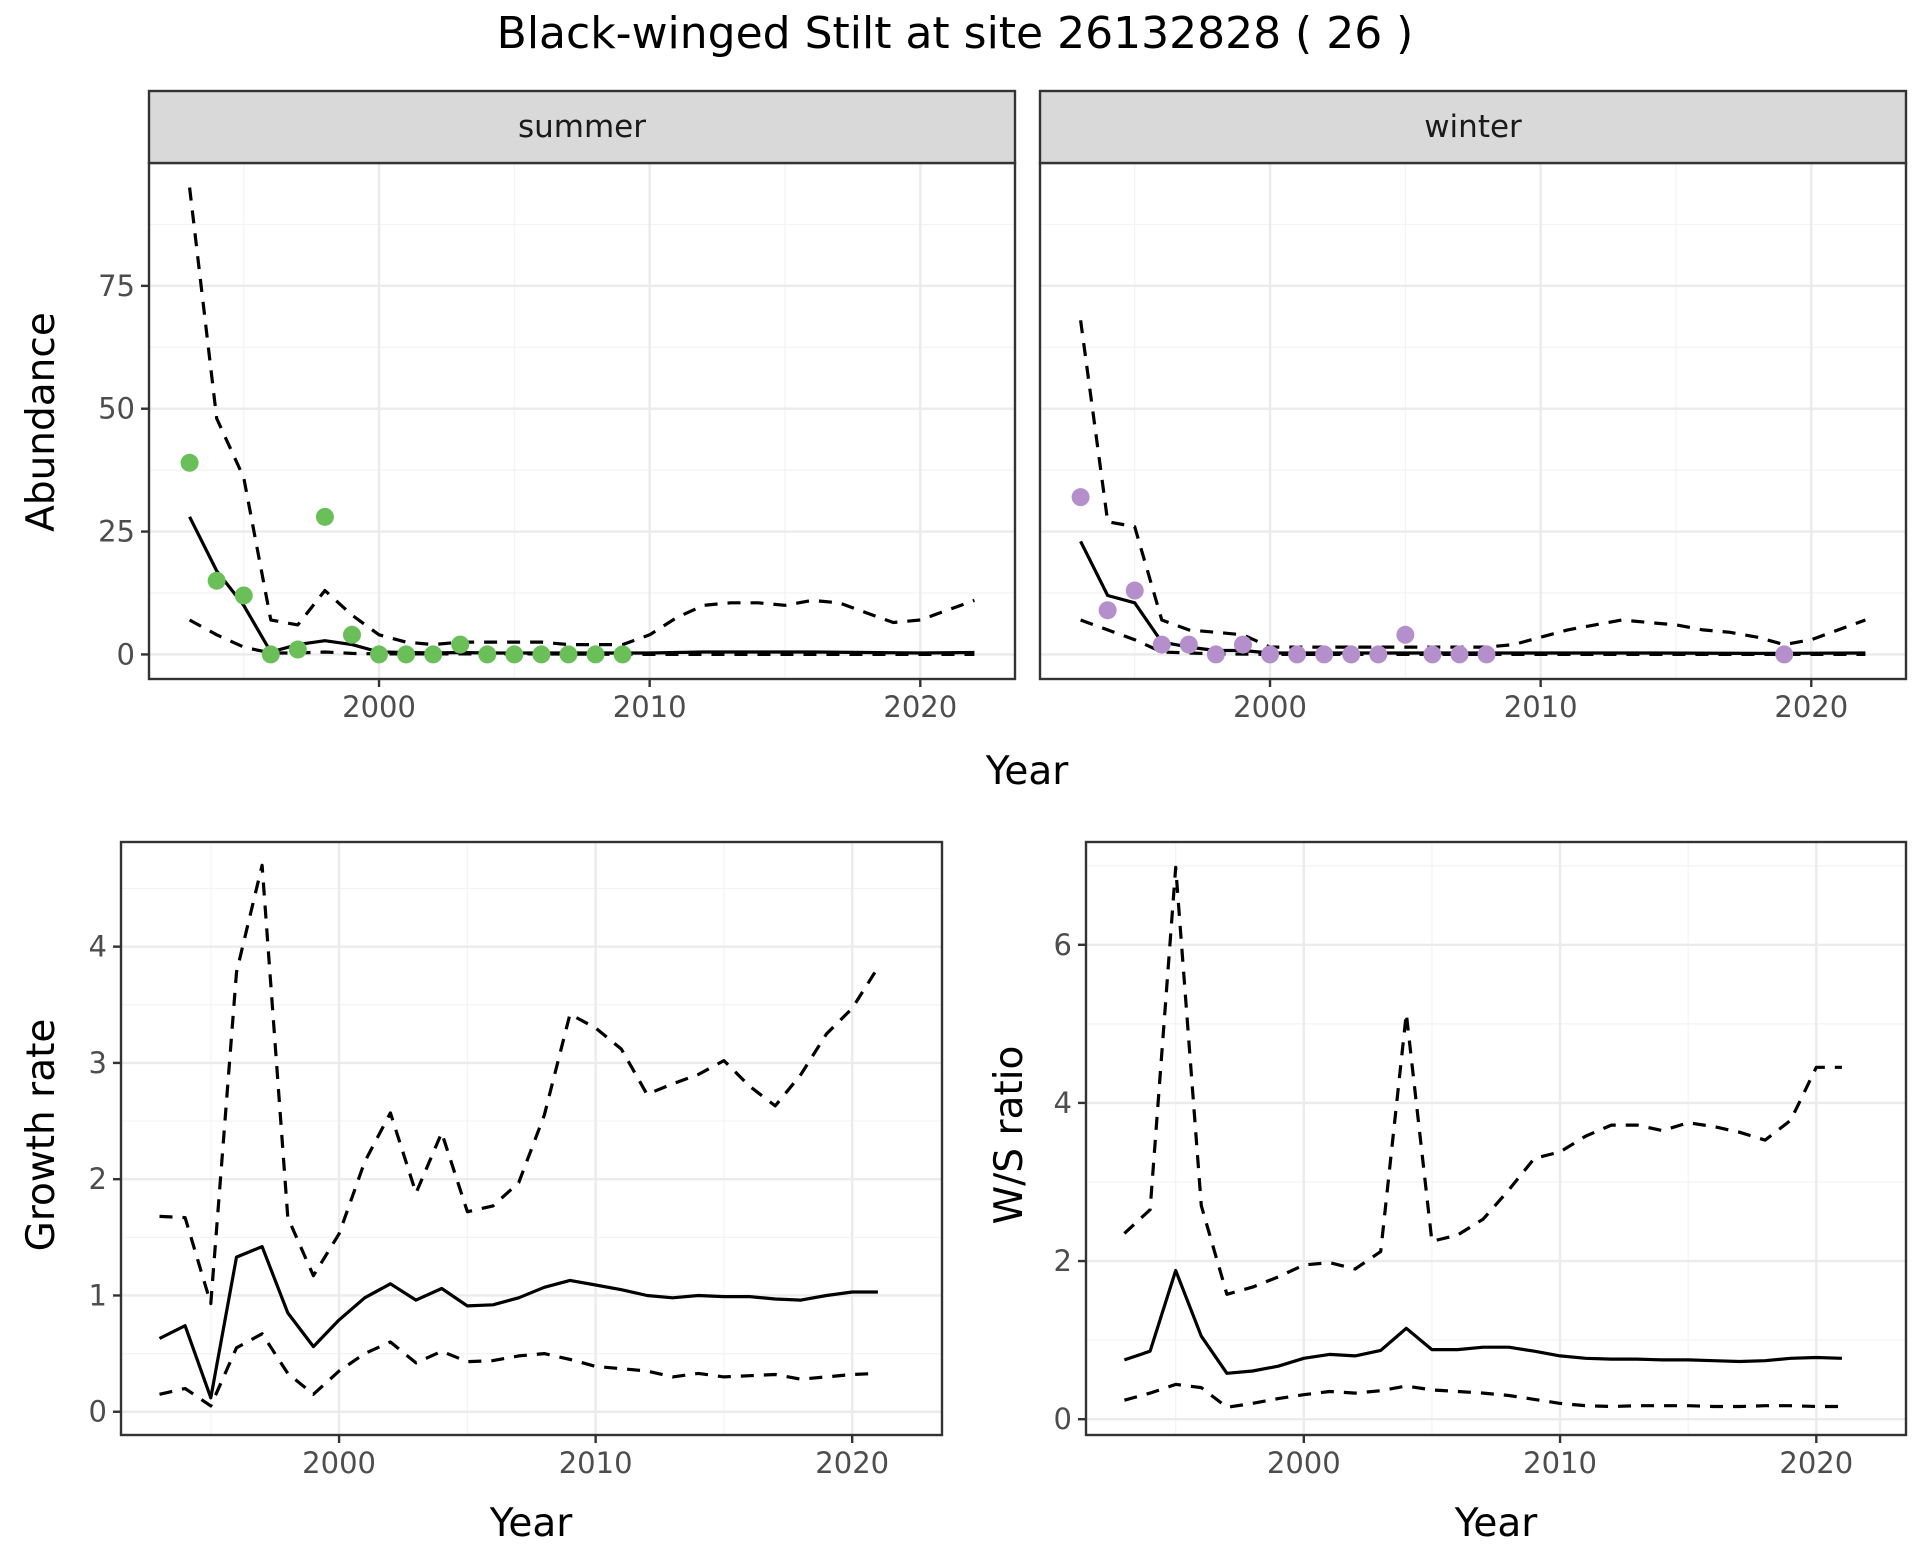  I want to click on abundance-y-axis-title: Abundance, so click(41, 422).